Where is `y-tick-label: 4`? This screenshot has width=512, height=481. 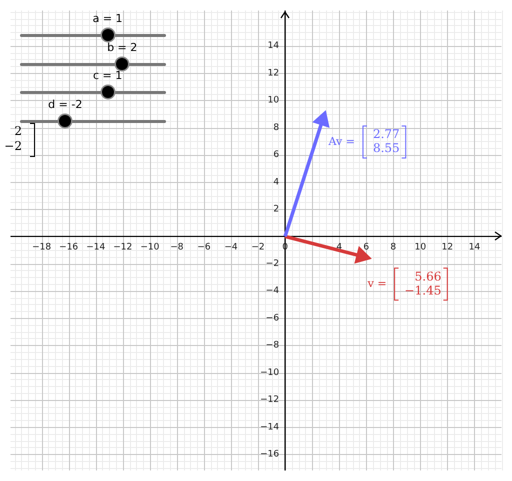
y-tick-label: 4 is located at coordinates (276, 182).